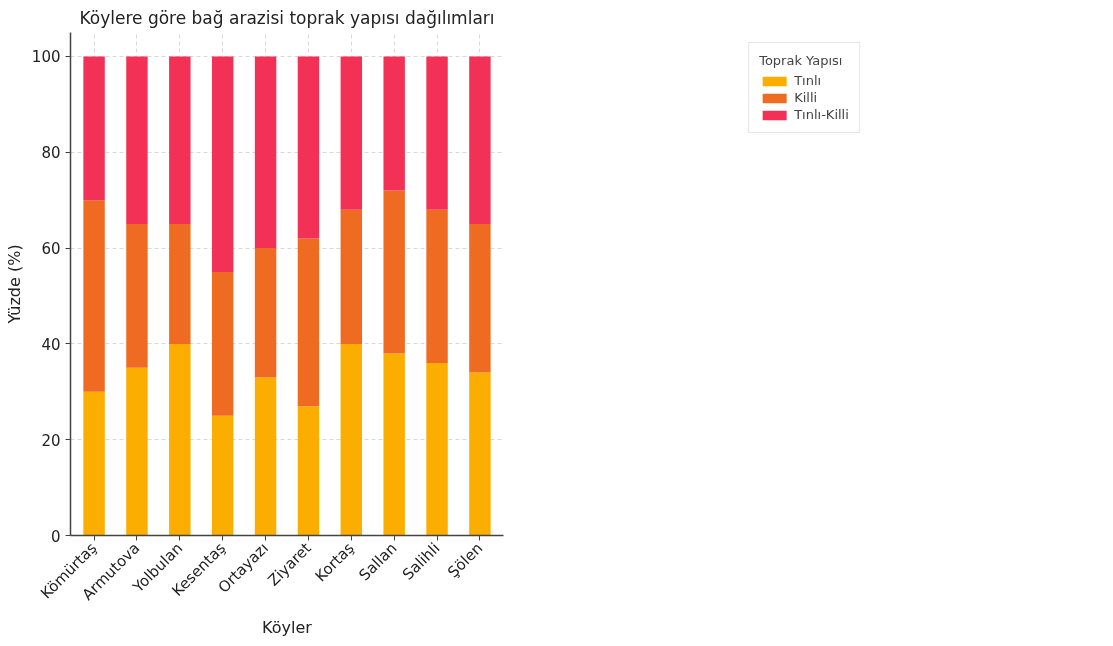 The height and width of the screenshot is (646, 1113). What do you see at coordinates (287, 628) in the screenshot?
I see `x-axis-title: Köyler` at bounding box center [287, 628].